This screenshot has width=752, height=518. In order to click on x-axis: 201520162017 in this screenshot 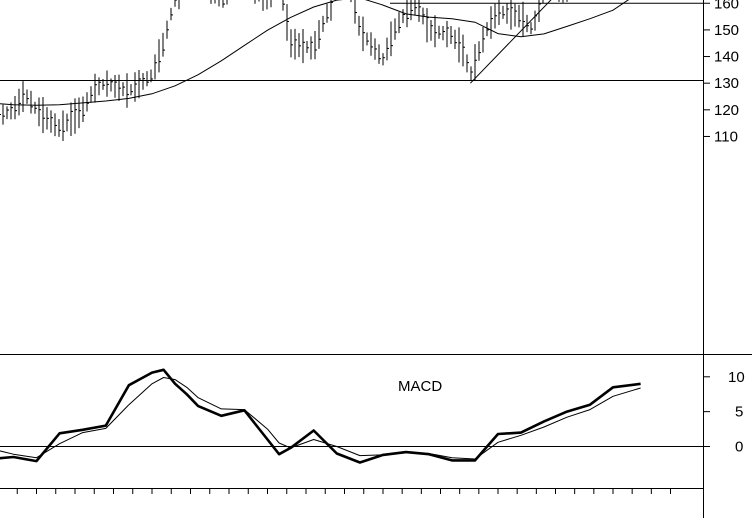, I will do `click(351, 491)`.